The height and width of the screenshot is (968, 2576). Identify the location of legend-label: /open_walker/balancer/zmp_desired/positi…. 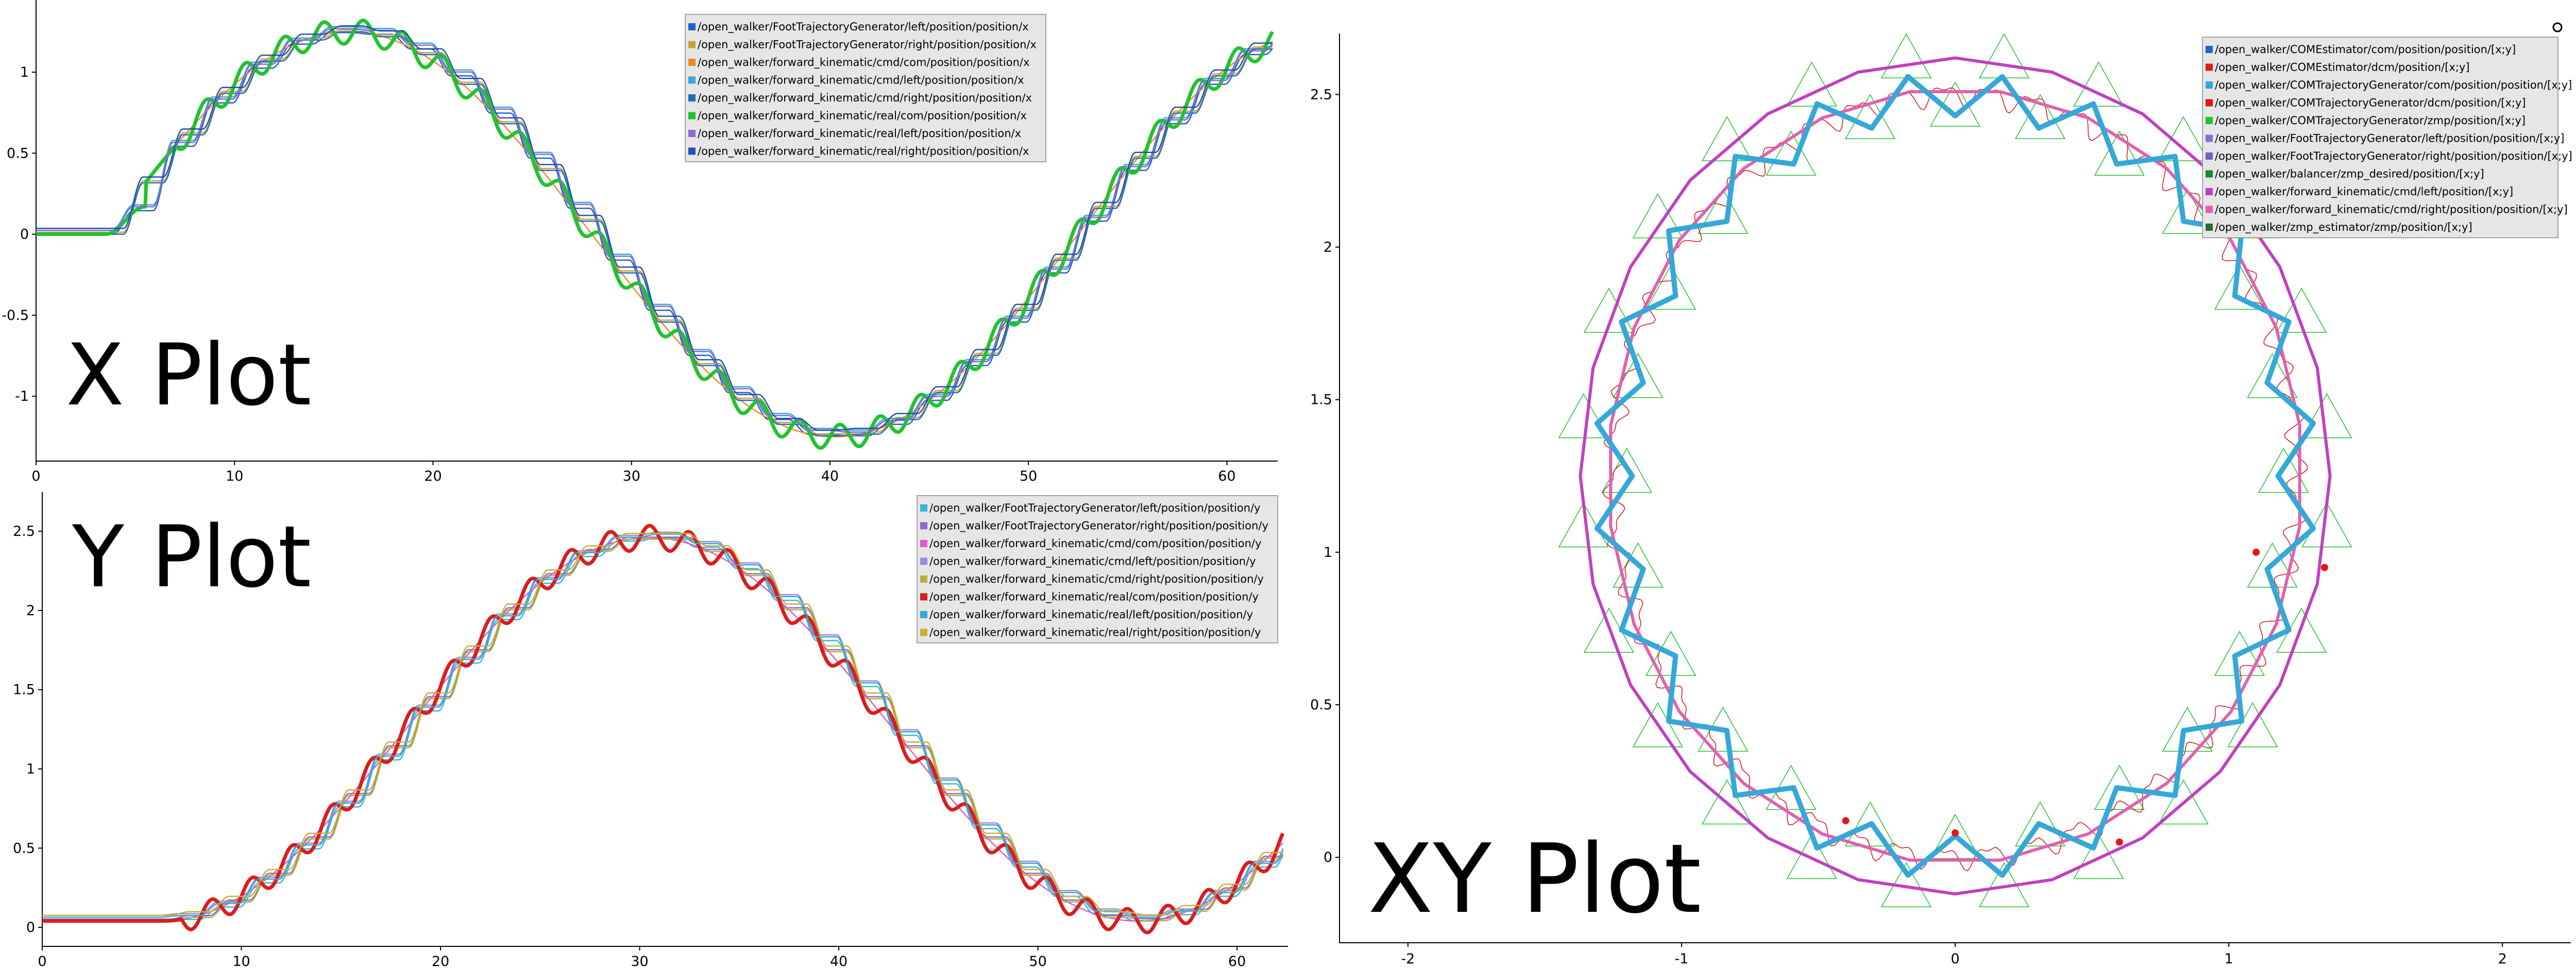
(2349, 174).